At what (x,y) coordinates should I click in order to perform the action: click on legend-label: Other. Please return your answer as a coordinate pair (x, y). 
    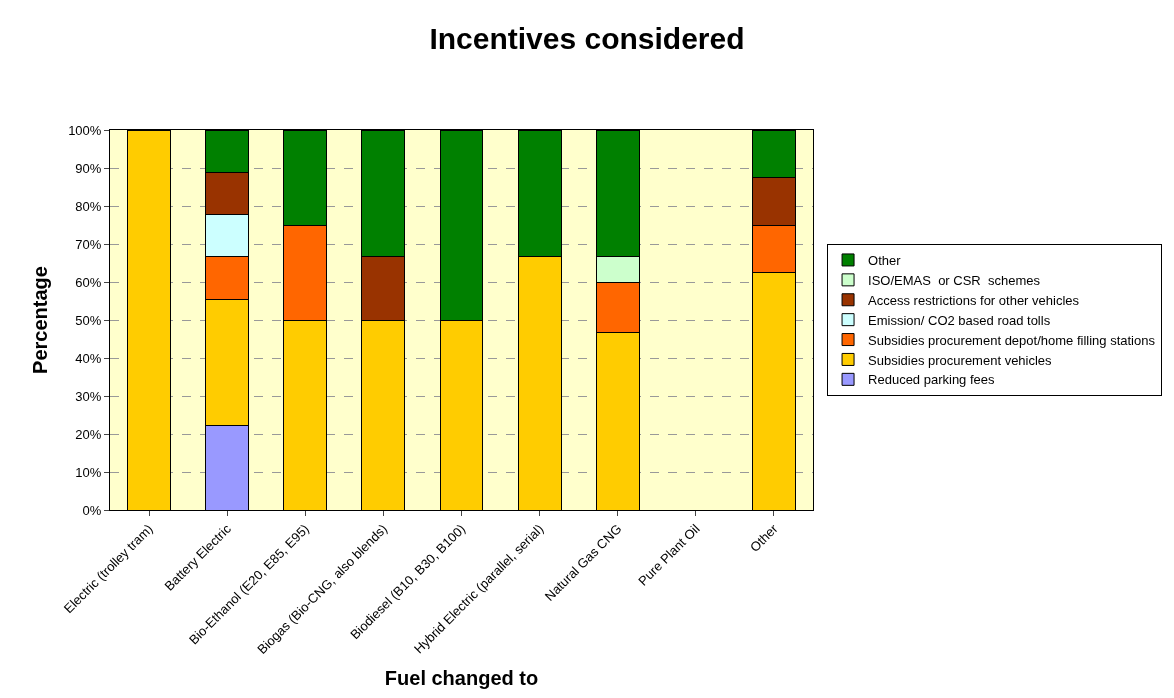
    Looking at the image, I should click on (885, 261).